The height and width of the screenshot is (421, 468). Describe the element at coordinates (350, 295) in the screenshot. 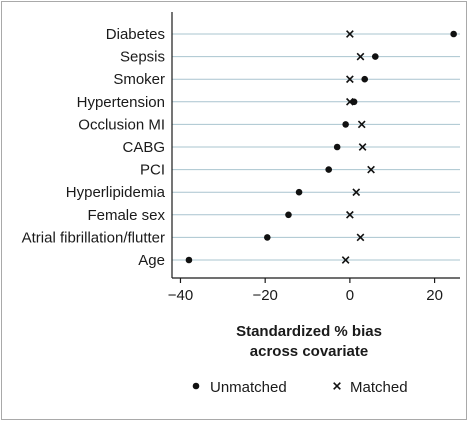

I see `x-tick-label: 0` at that location.